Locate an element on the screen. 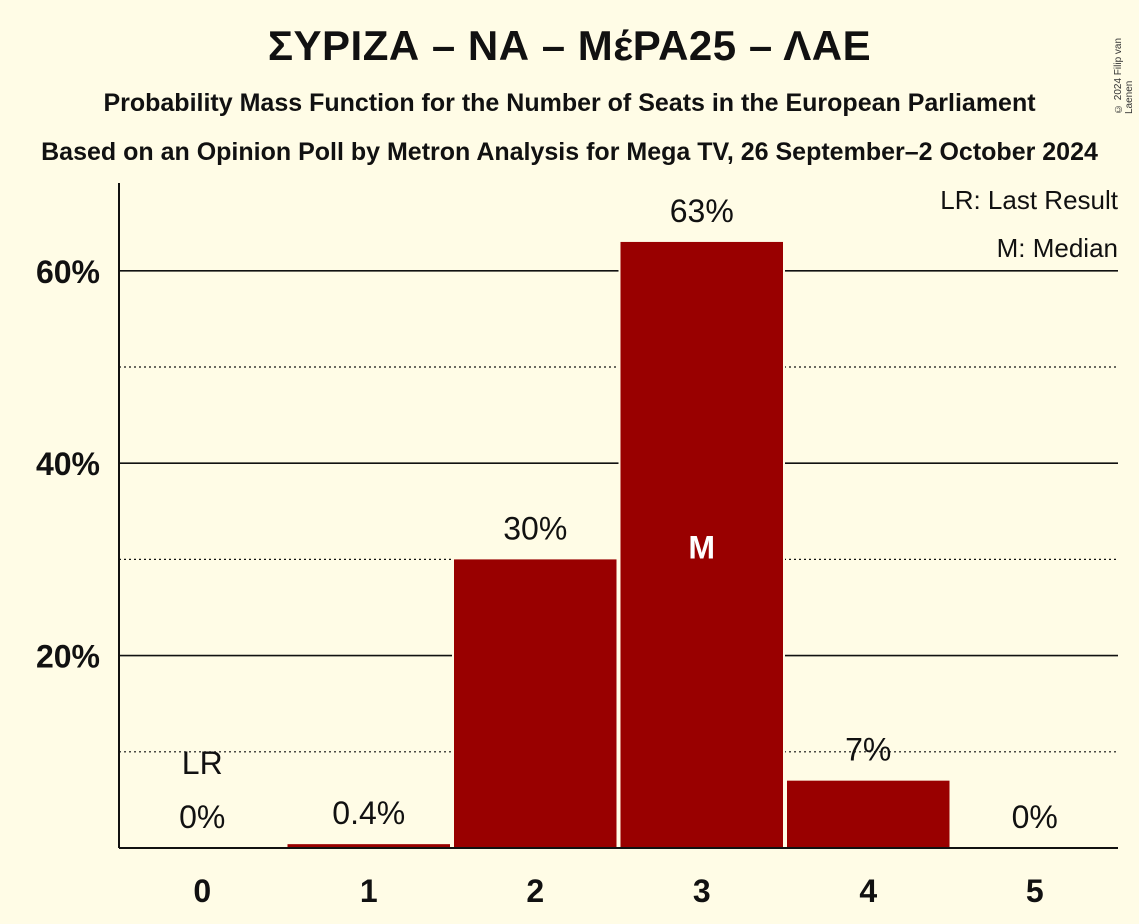 The width and height of the screenshot is (1139, 924). y-tick-label: 40% is located at coordinates (68, 464).